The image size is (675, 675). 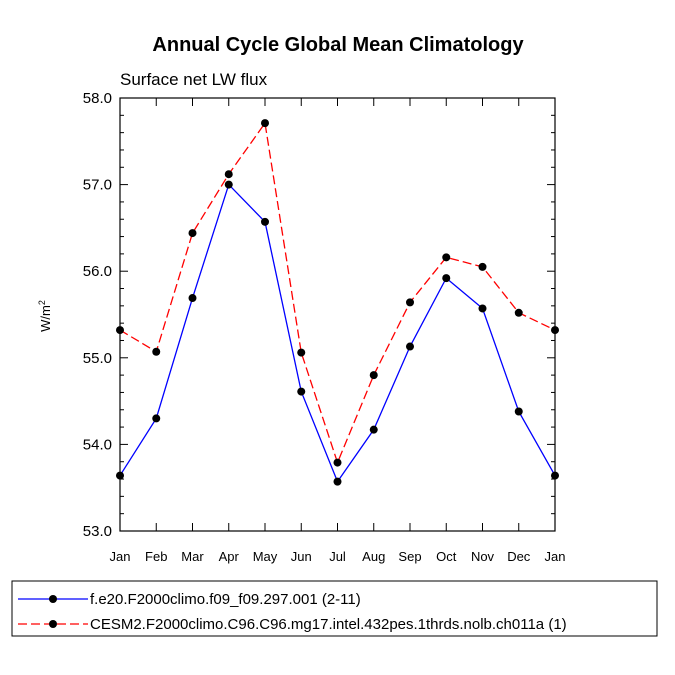 What do you see at coordinates (97, 185) in the screenshot?
I see `y-tick-label: 57.0` at bounding box center [97, 185].